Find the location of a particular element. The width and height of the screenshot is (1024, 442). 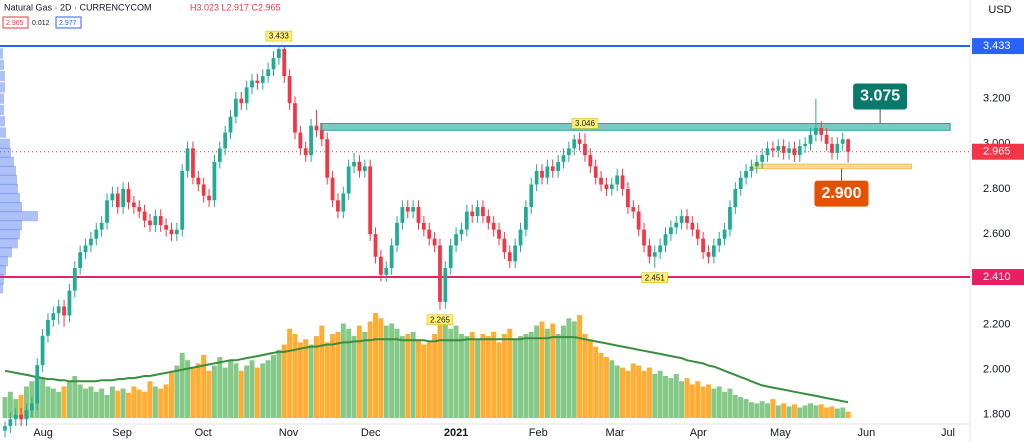

level-price-label is located at coordinates (998, 46).